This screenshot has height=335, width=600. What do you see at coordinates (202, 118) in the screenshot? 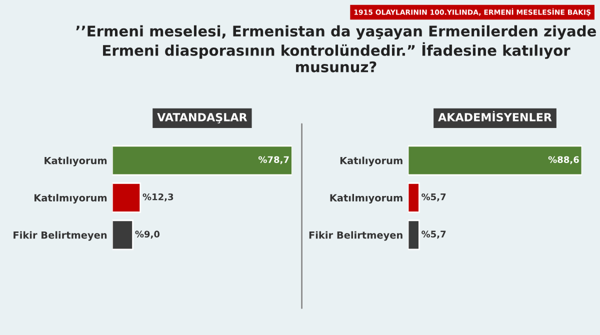
I see `chart-title: VATANDAŞLAR` at bounding box center [202, 118].